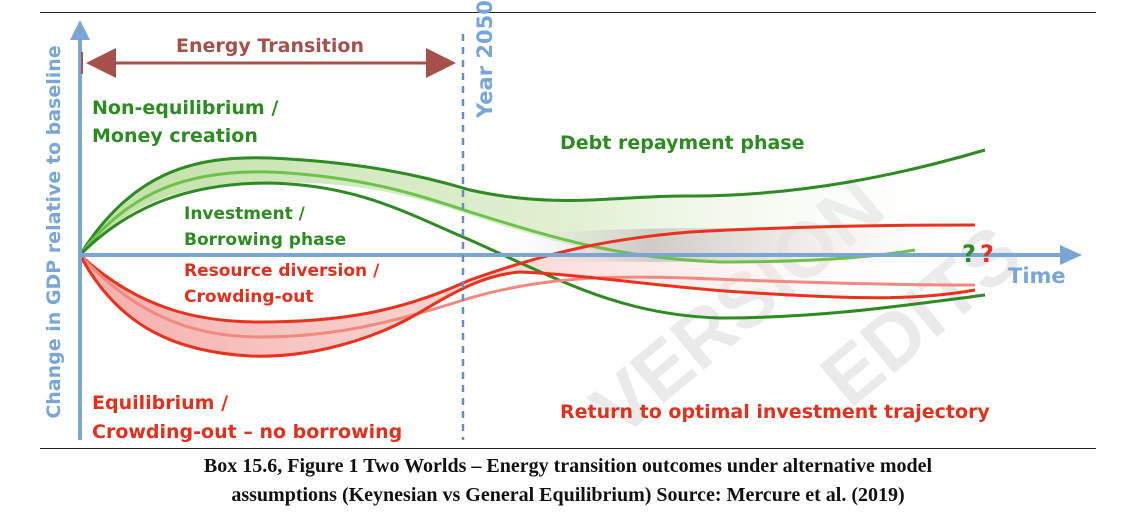 This screenshot has height=518, width=1134. Describe the element at coordinates (80, 30) in the screenshot. I see `y-axis-arrowhead` at that location.